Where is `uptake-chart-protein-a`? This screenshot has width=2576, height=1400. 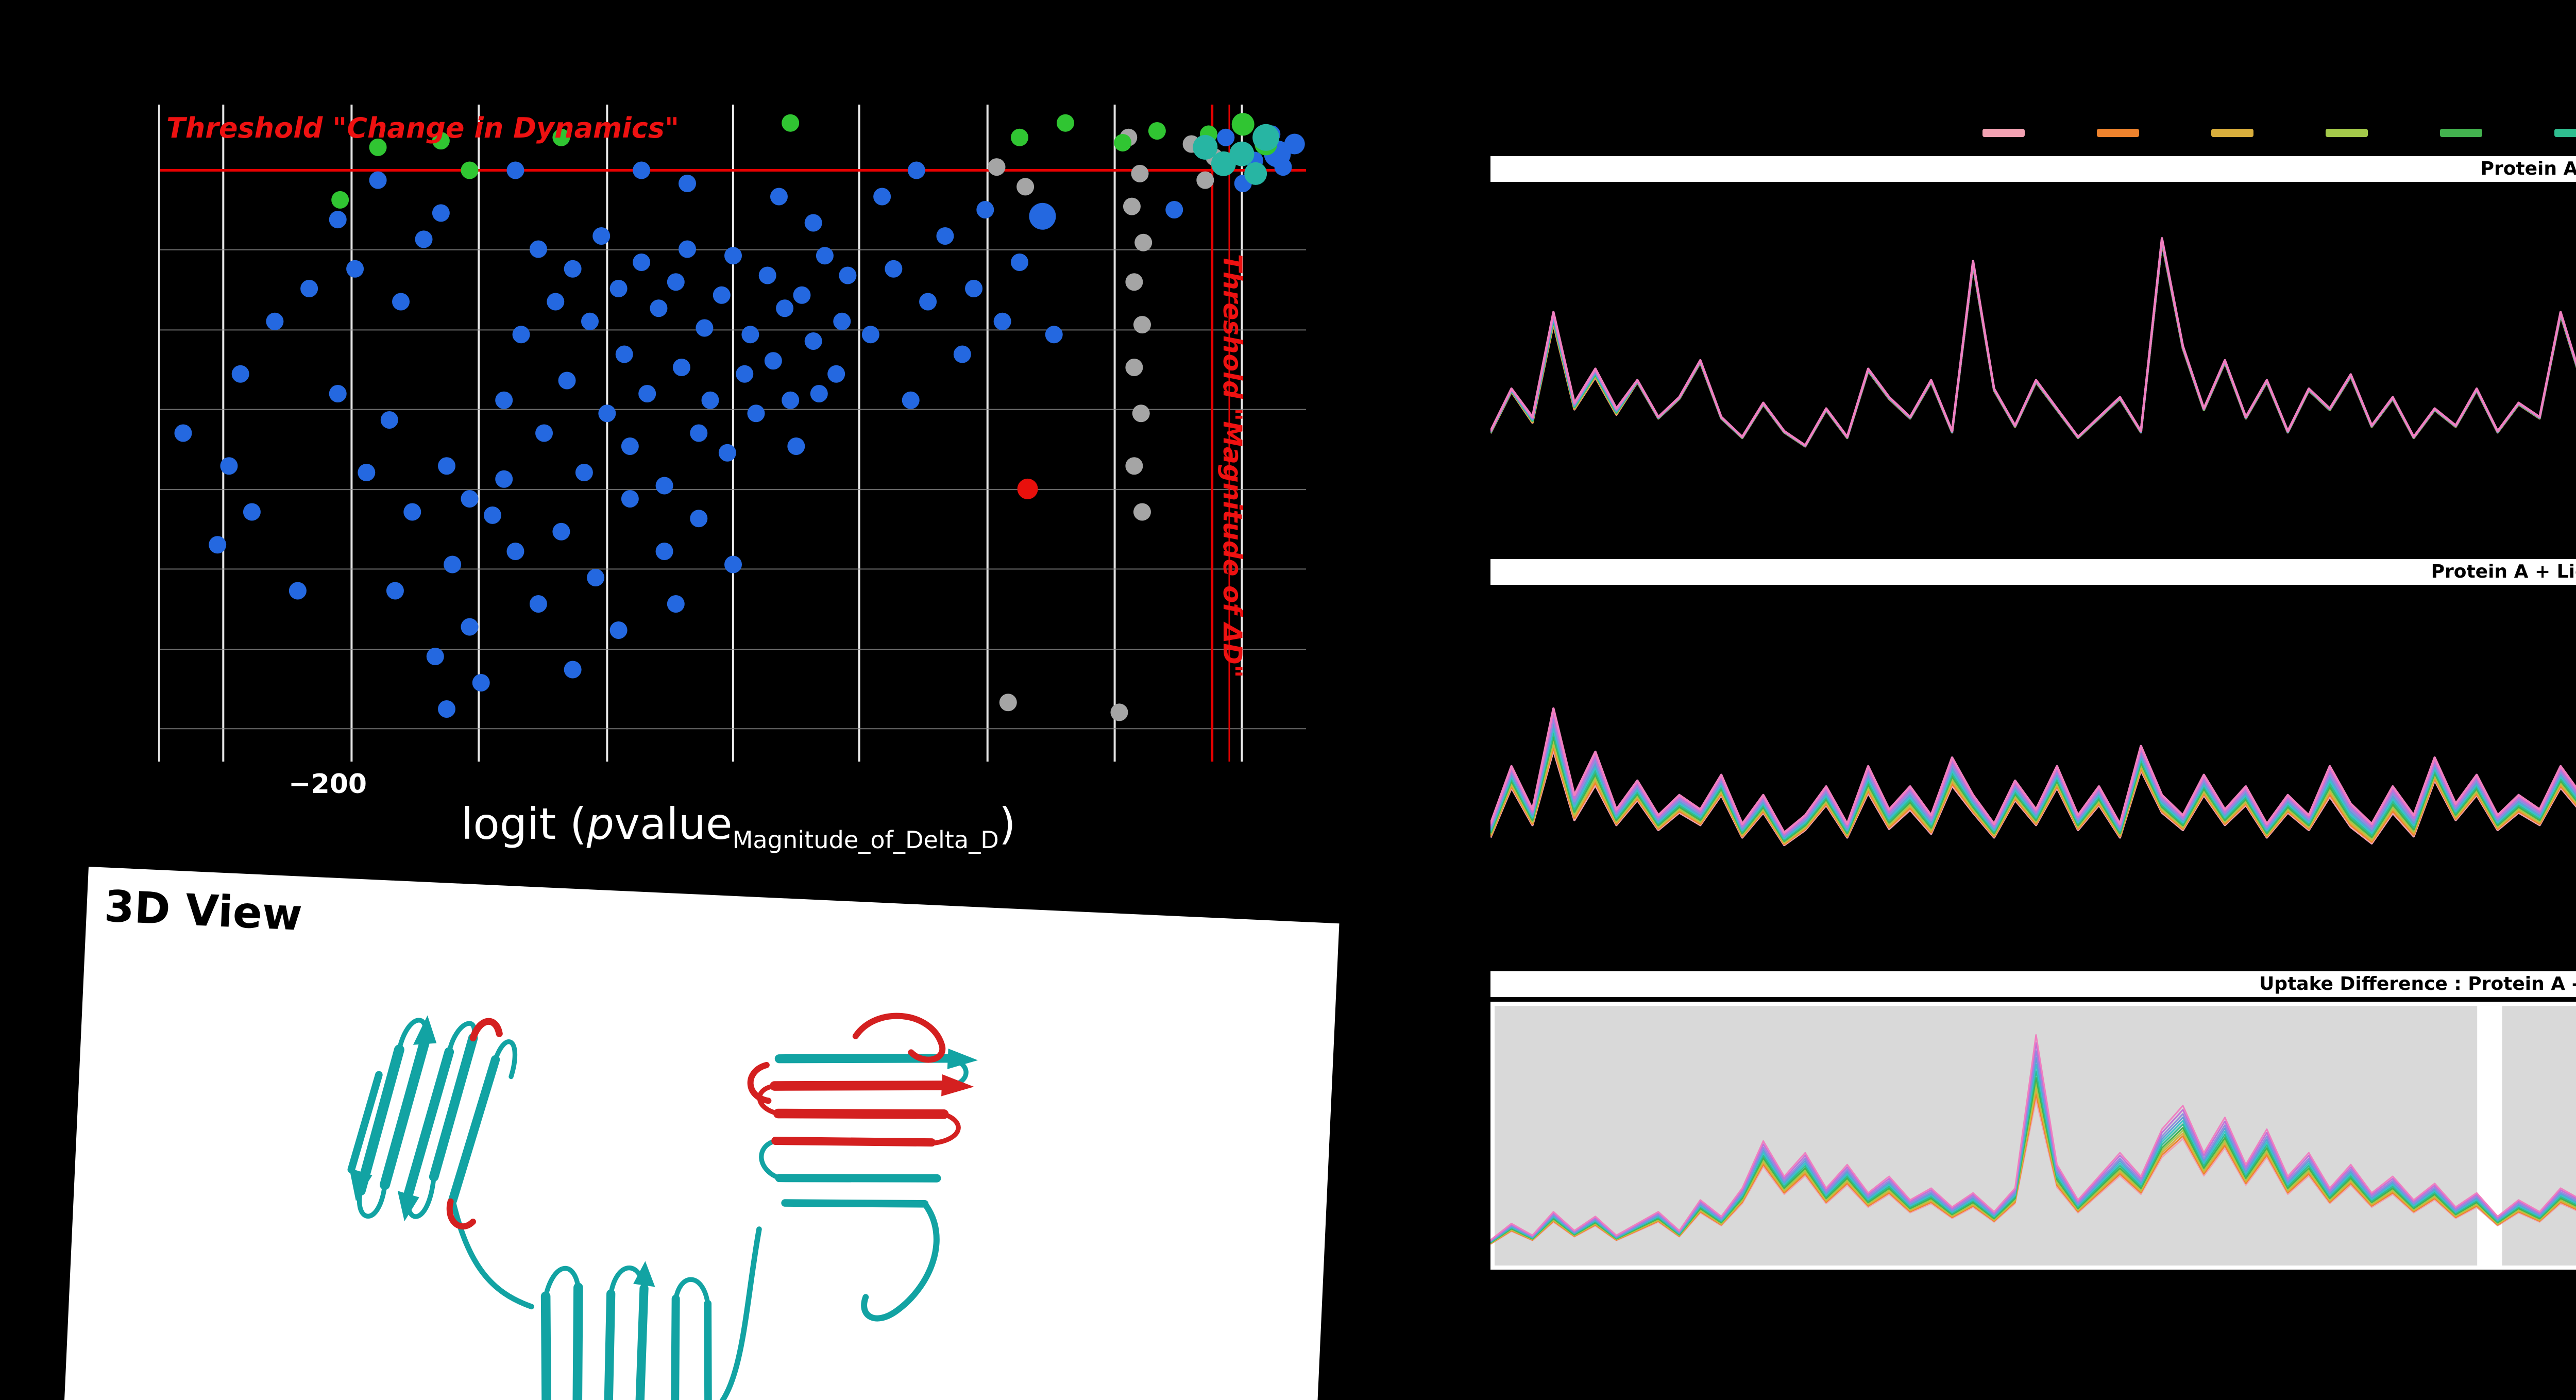
uptake-chart-protein-a is located at coordinates (2033, 364).